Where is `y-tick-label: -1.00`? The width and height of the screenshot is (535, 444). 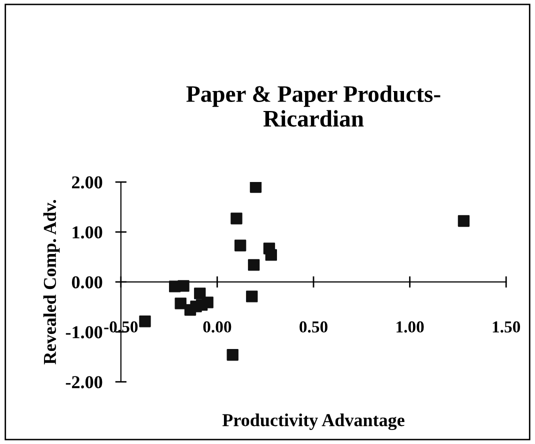
y-tick-label: -1.00 is located at coordinates (84, 332).